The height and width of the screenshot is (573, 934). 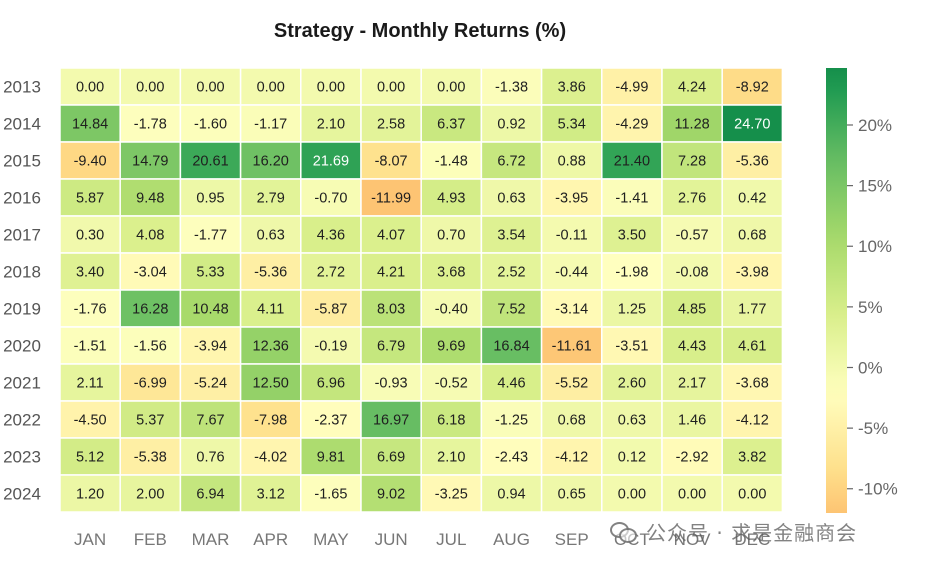 What do you see at coordinates (631, 347) in the screenshot?
I see `cell-value: -3.51` at bounding box center [631, 347].